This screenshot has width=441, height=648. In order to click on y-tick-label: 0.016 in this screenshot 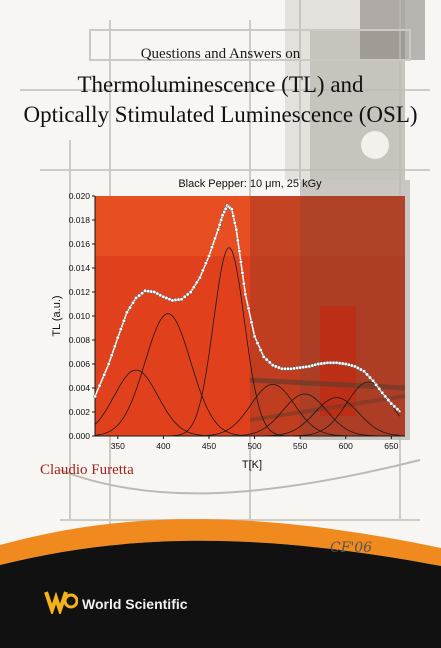, I will do `click(80, 244)`.